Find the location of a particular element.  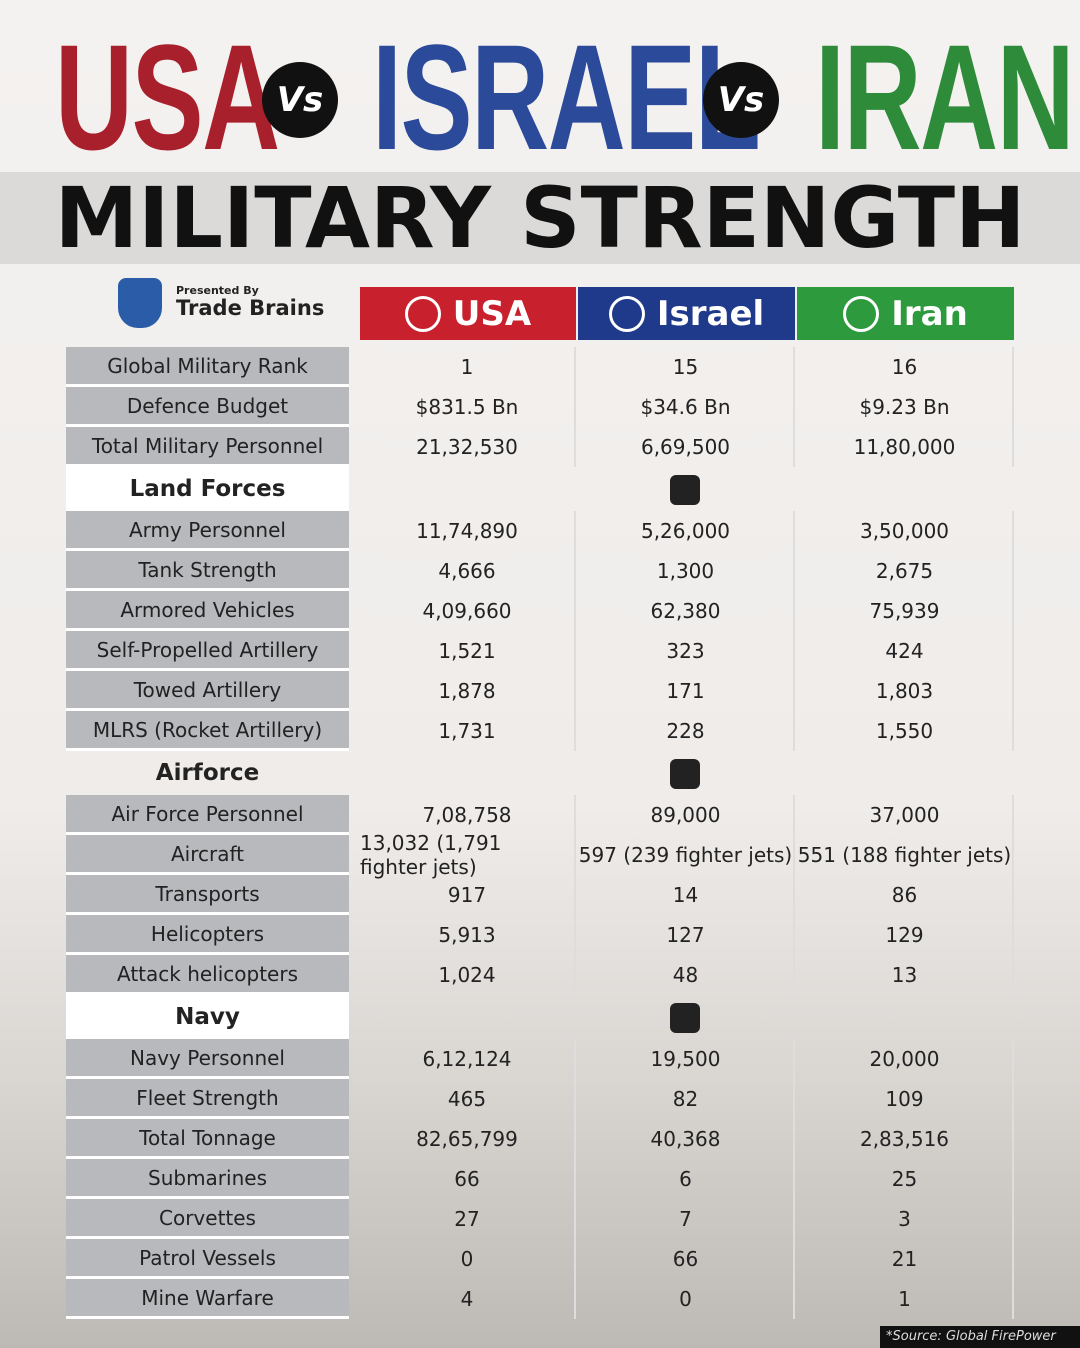

value-cell: $34.6 Bn is located at coordinates (686, 407).